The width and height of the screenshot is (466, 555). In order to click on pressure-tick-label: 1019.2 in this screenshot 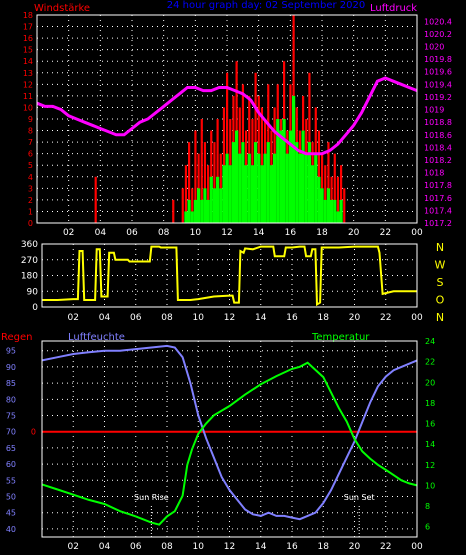, I will do `click(438, 97)`.